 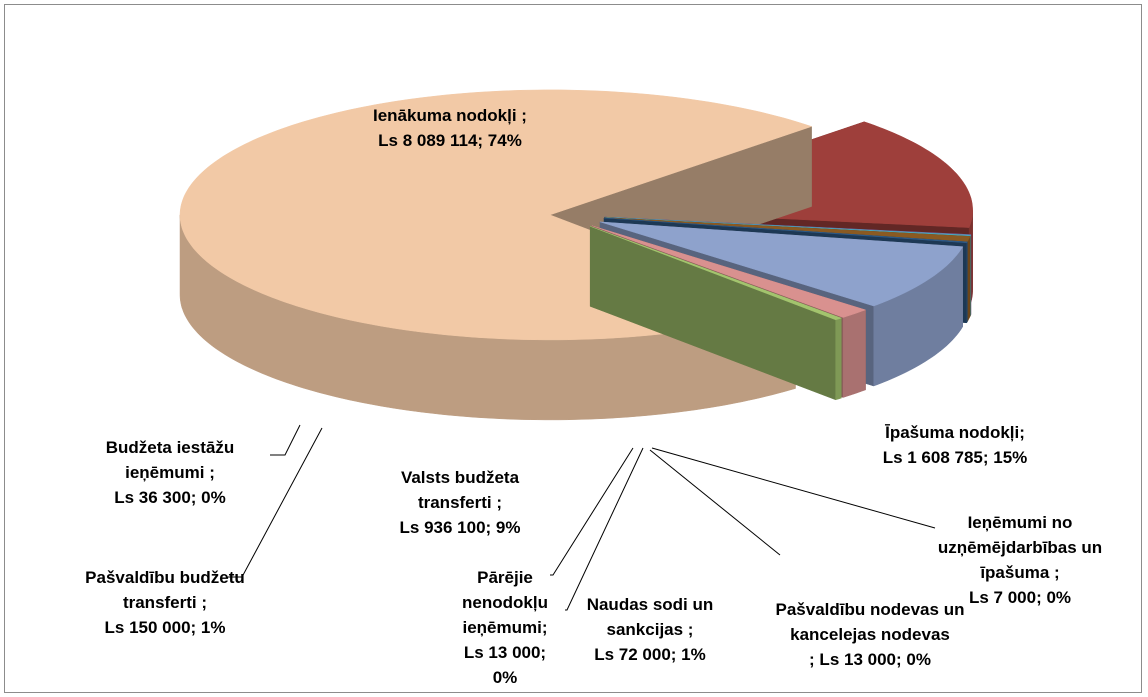 I want to click on label-value: Ls 72 000; 1%, so click(x=650, y=654).